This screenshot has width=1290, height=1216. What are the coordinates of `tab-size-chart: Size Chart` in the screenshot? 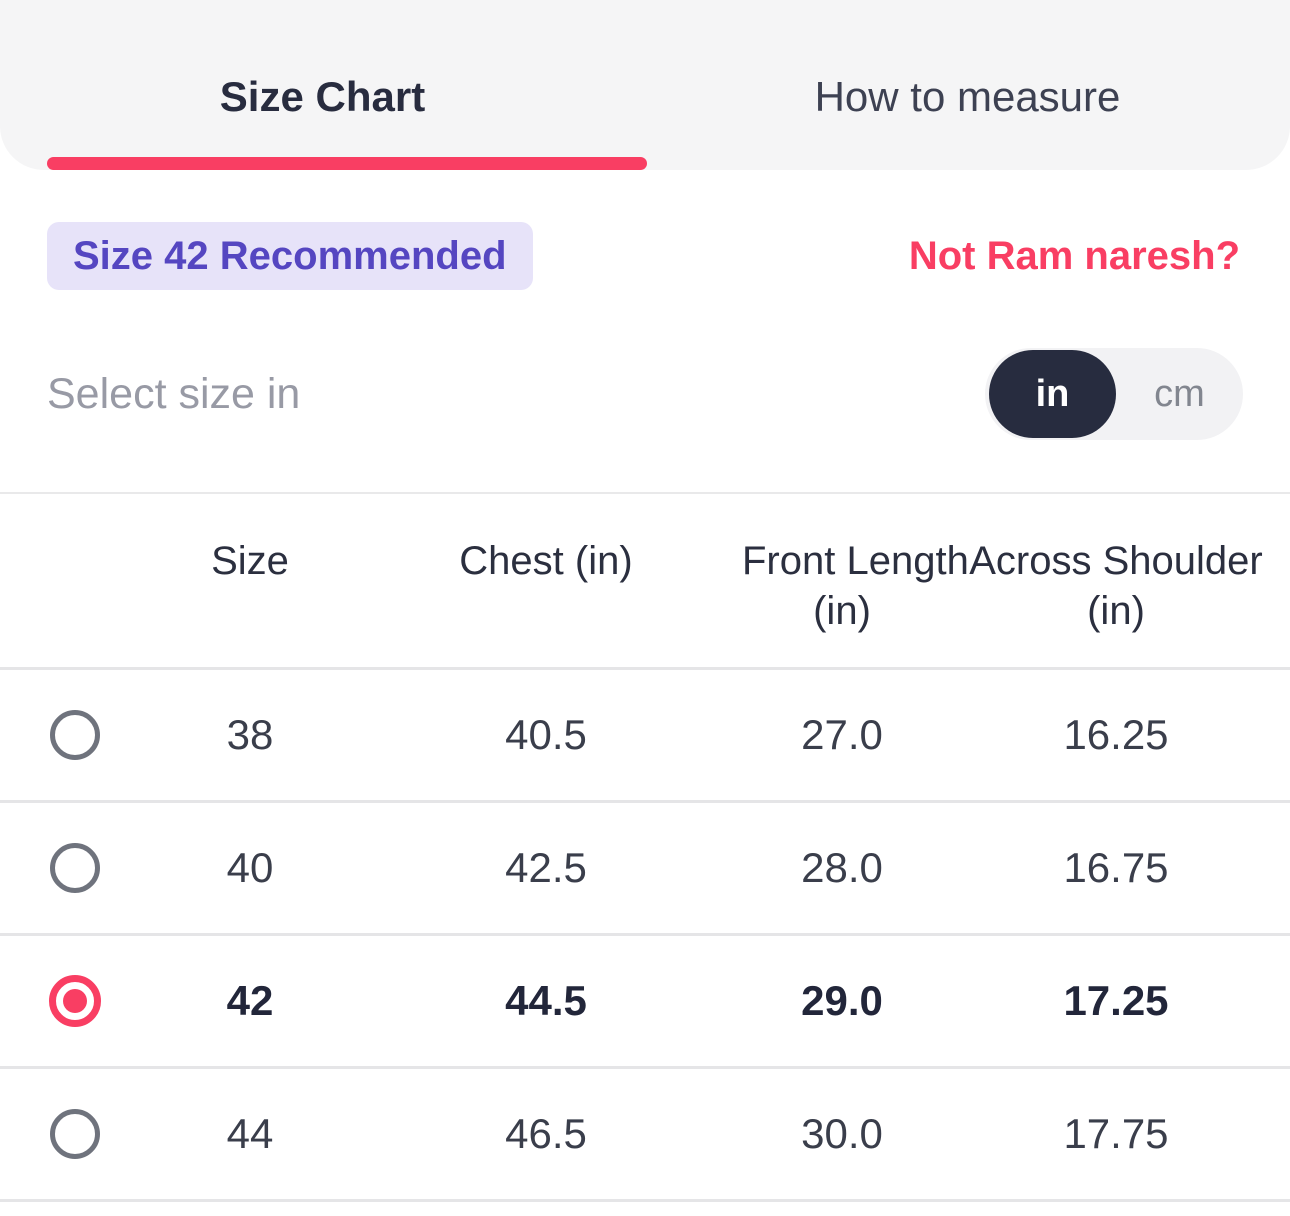 It's located at (322, 85).